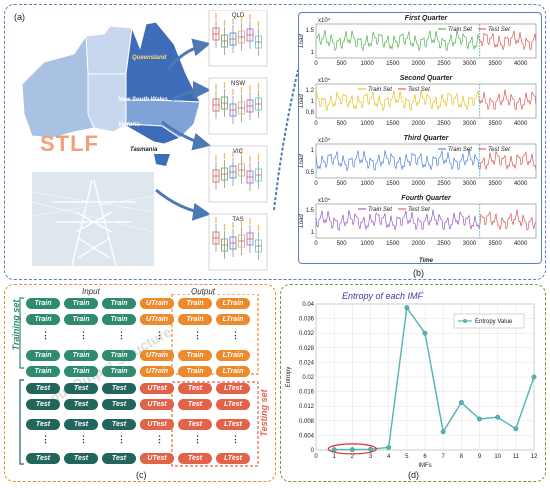 The height and width of the screenshot is (488, 550). What do you see at coordinates (393, 124) in the screenshot?
I see `load-x-tick: 1500` at bounding box center [393, 124].